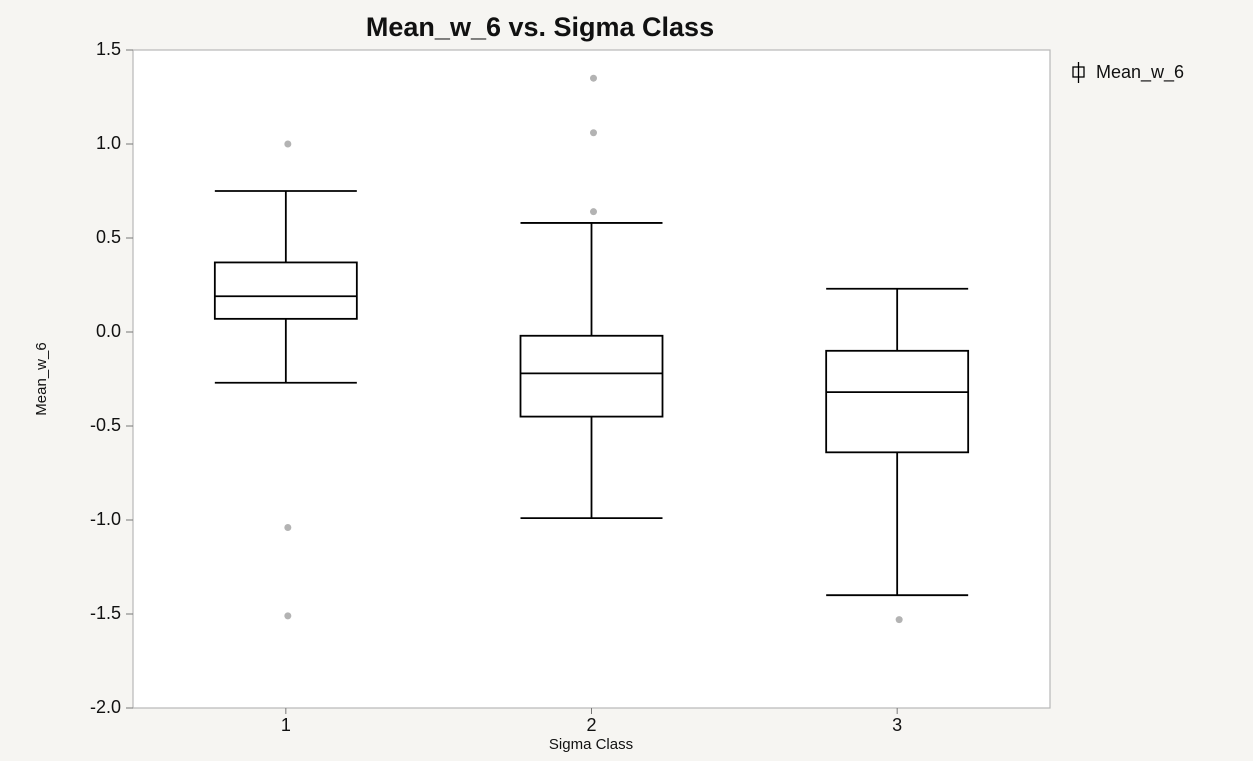 The width and height of the screenshot is (1253, 761). What do you see at coordinates (540, 27) in the screenshot?
I see `chart-title: Mean_w_6 vs. Sigma Class` at bounding box center [540, 27].